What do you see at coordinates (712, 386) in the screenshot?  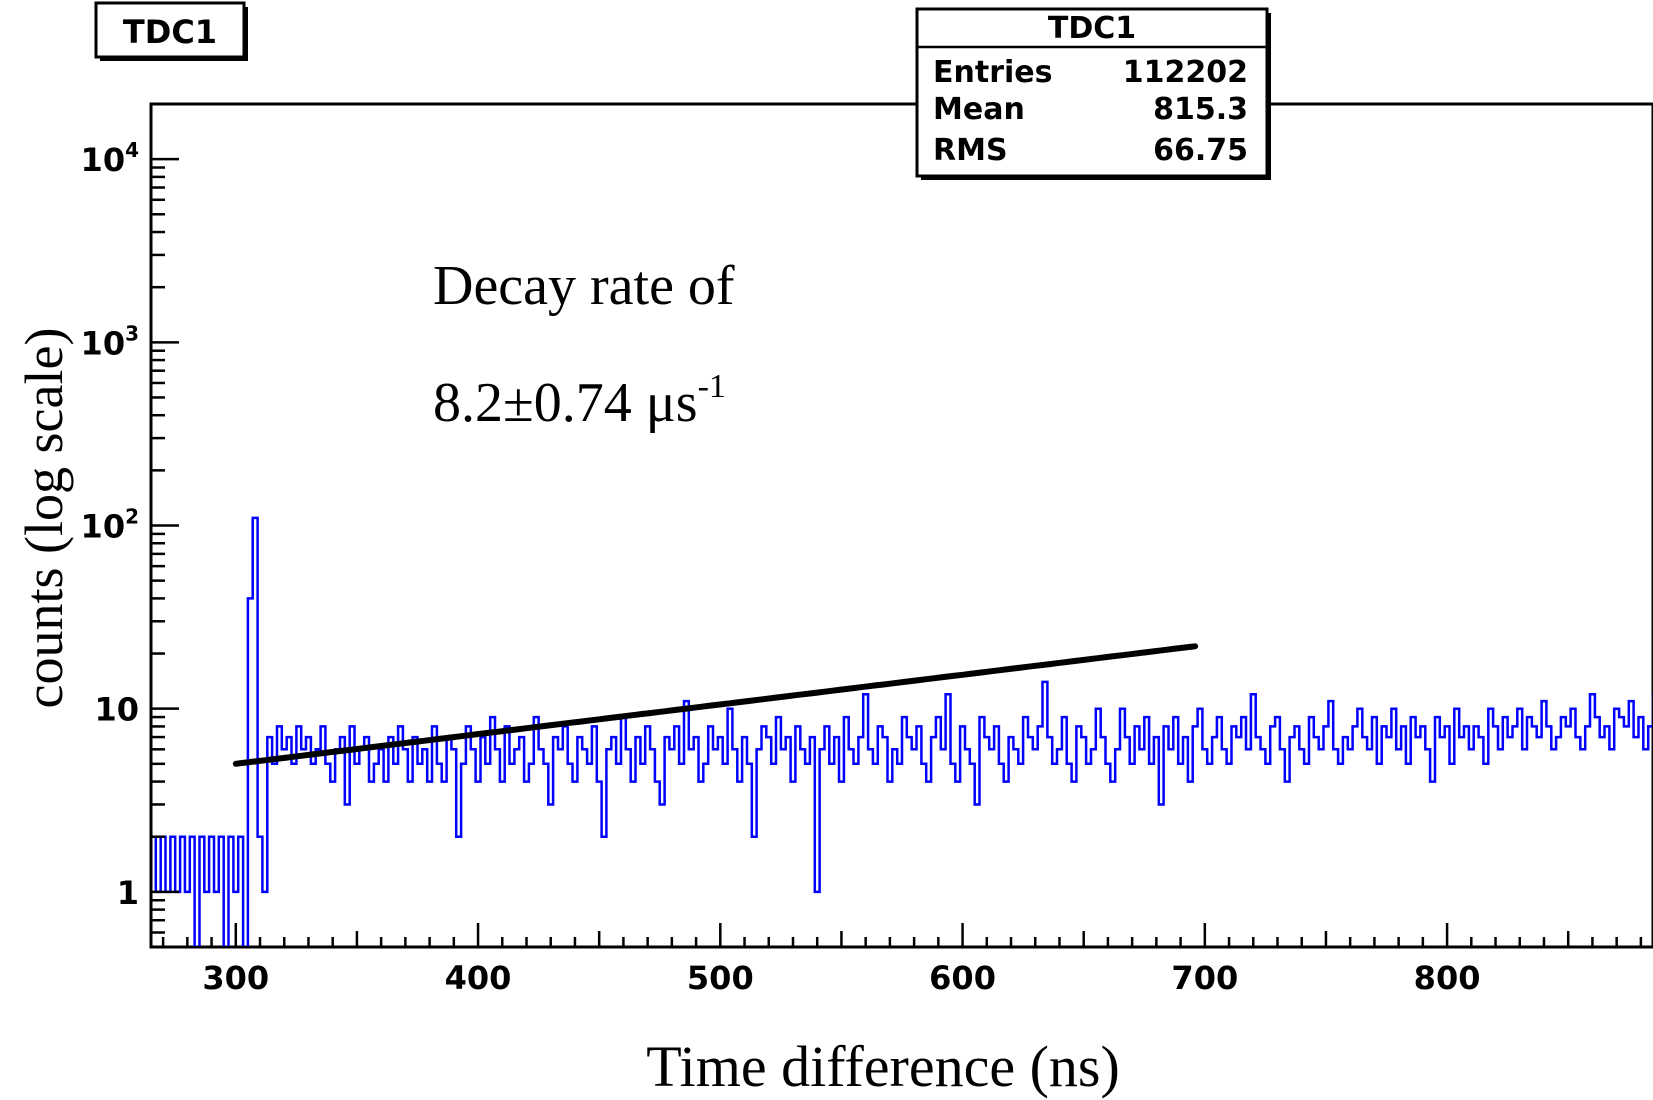 I see `annotation-rate-exponent: -1` at bounding box center [712, 386].